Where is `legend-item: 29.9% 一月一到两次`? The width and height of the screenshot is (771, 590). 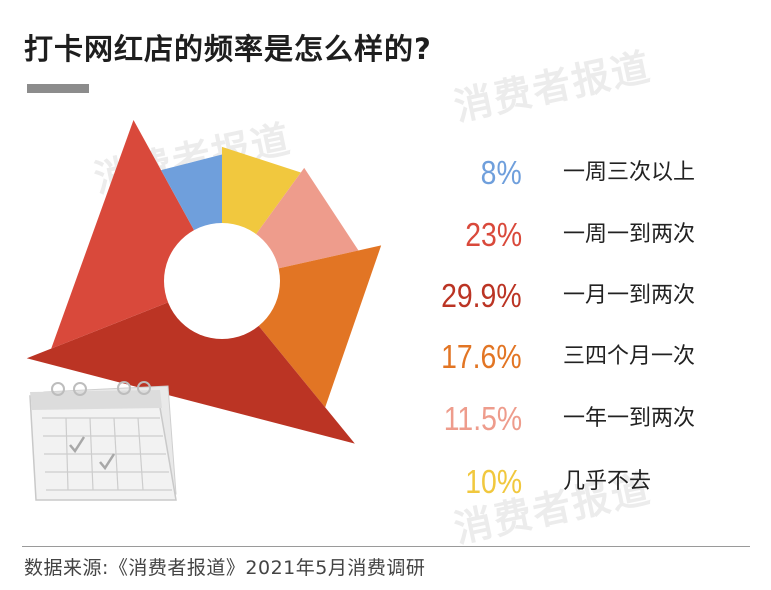
legend-item: 29.9% 一月一到两次 is located at coordinates (575, 296).